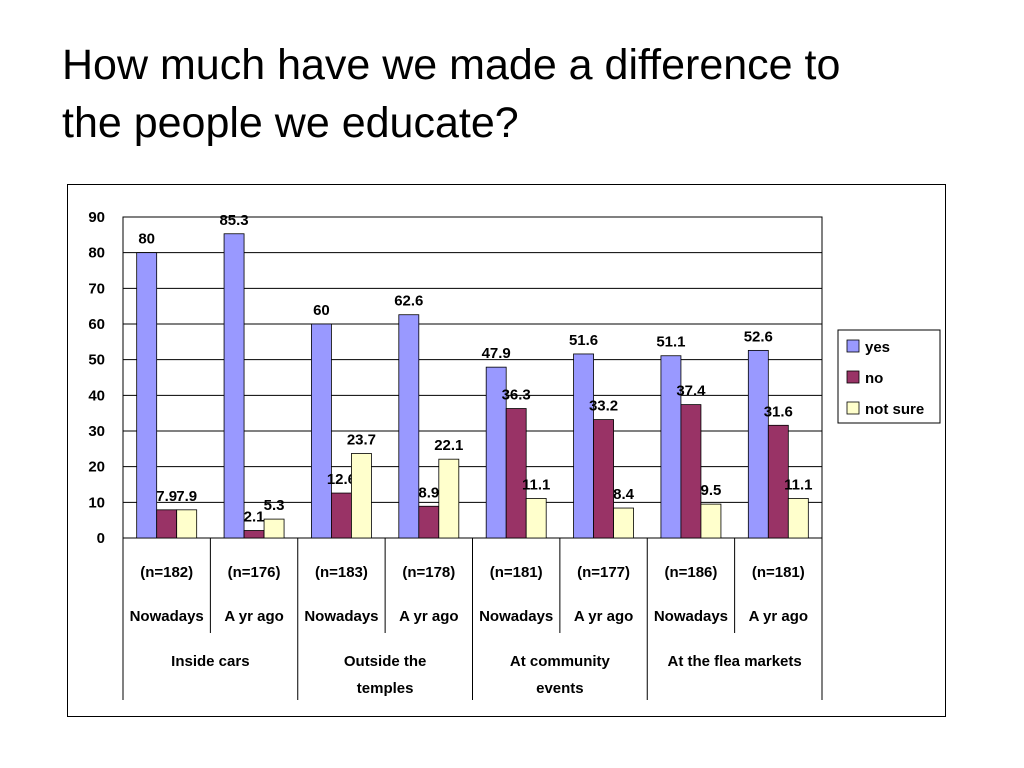  Describe the element at coordinates (853, 346) in the screenshot. I see `legend-swatch-yes` at that location.